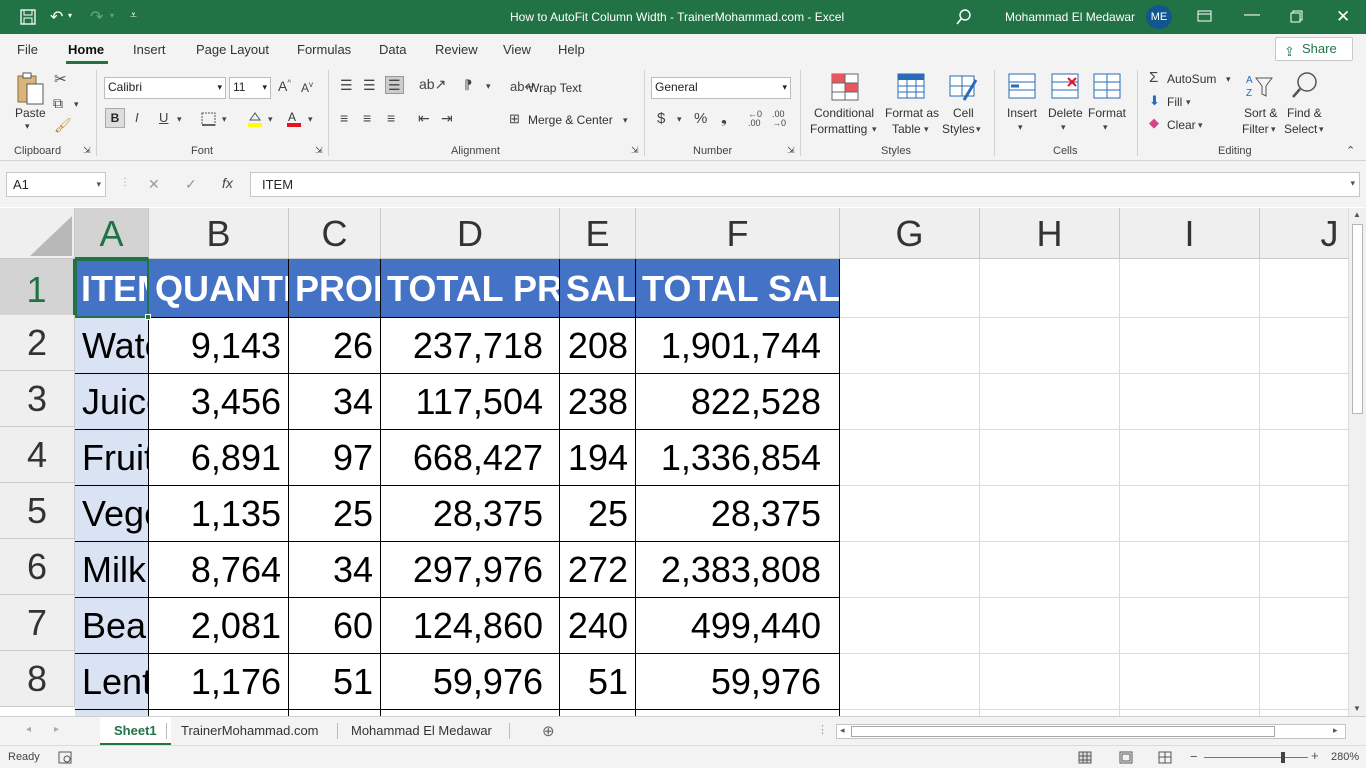 The height and width of the screenshot is (768, 1366). I want to click on merge-dropdown-icon: ▾, so click(625, 120).